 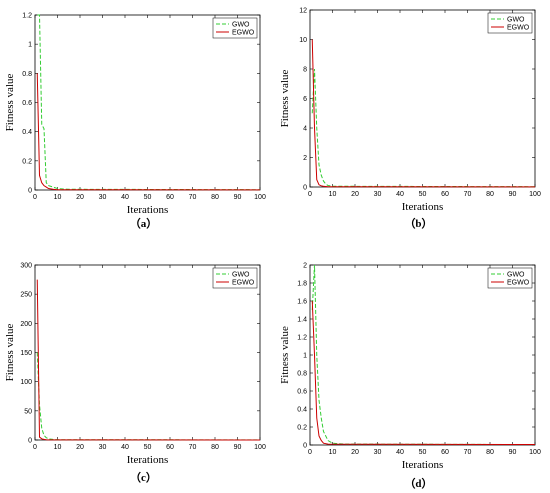 What do you see at coordinates (28, 411) in the screenshot?
I see `y-tick-label: 50` at bounding box center [28, 411].